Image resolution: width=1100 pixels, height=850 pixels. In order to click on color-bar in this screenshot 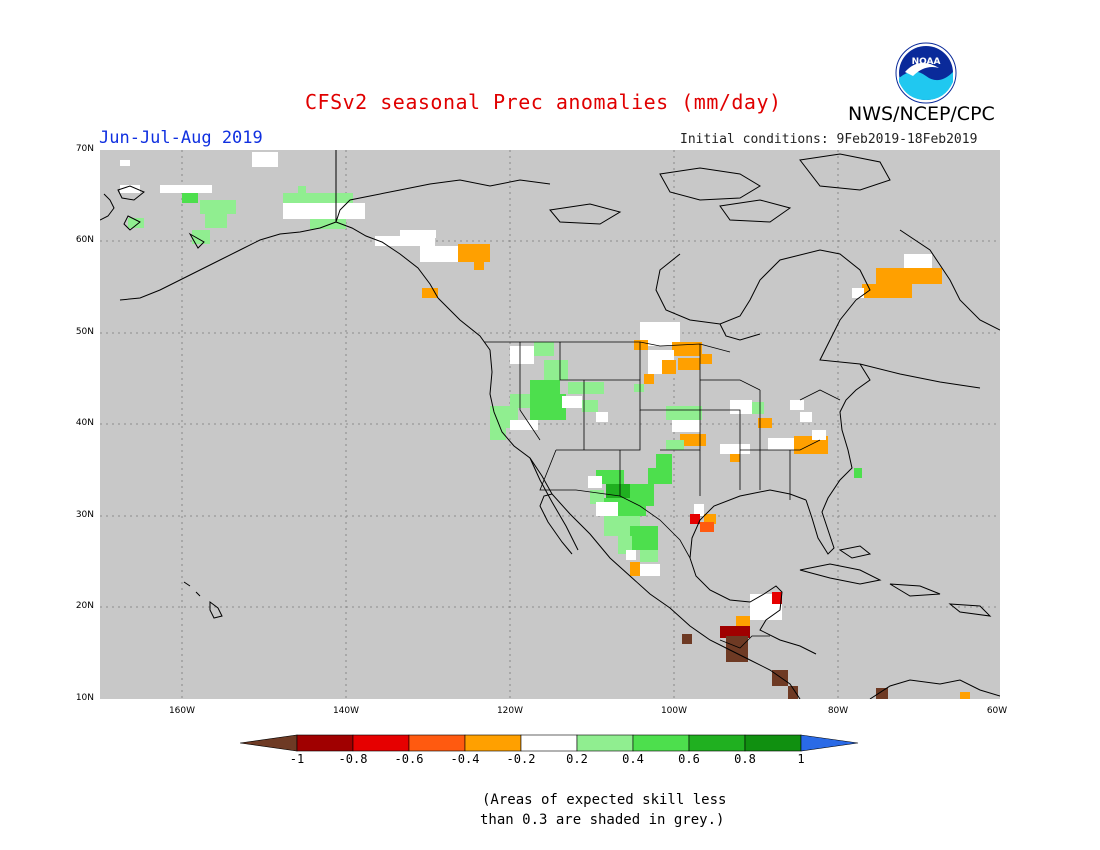, I will do `click(549, 743)`.